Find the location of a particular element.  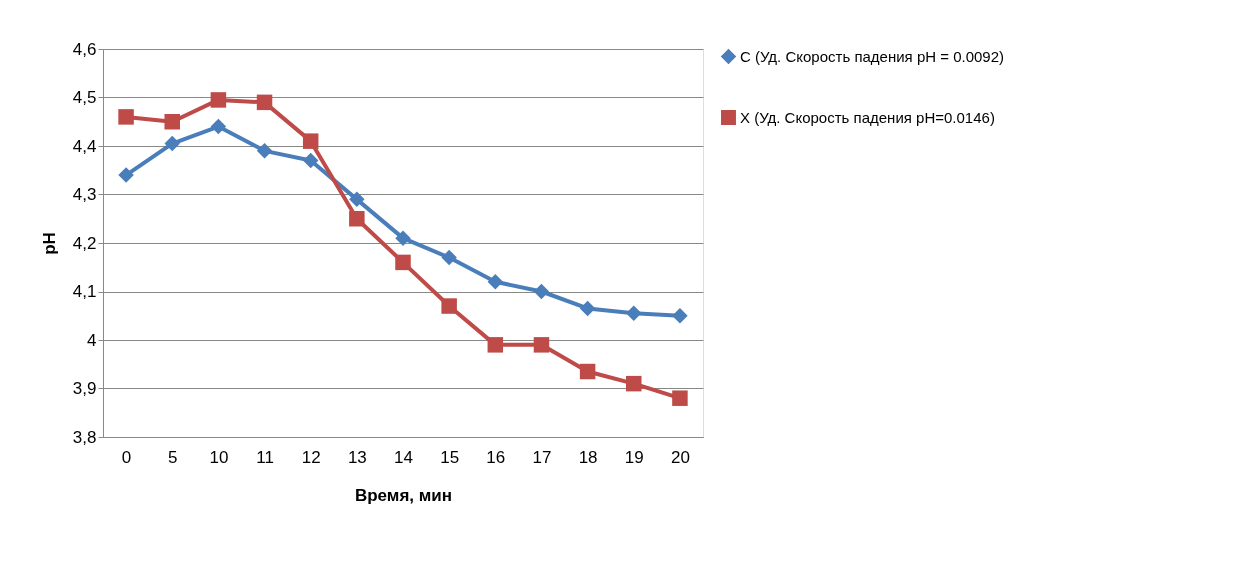

x-tick-label: 19 is located at coordinates (634, 457).